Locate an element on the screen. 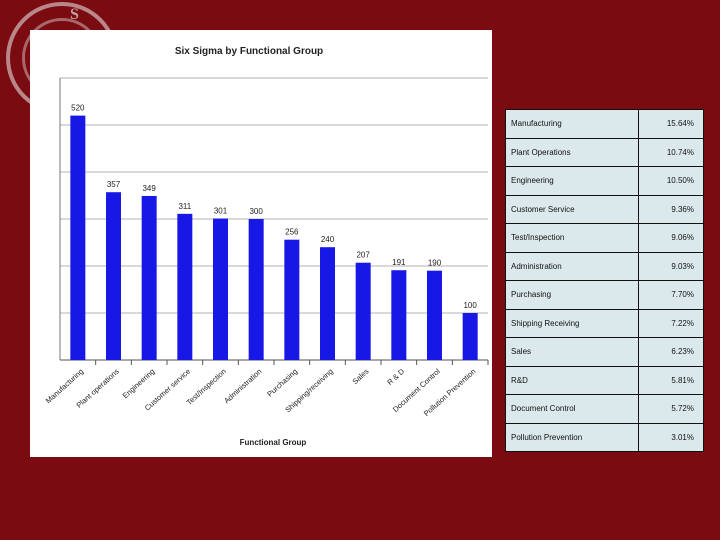 The height and width of the screenshot is (540, 720). percentage-cell: 15.64% is located at coordinates (671, 124).